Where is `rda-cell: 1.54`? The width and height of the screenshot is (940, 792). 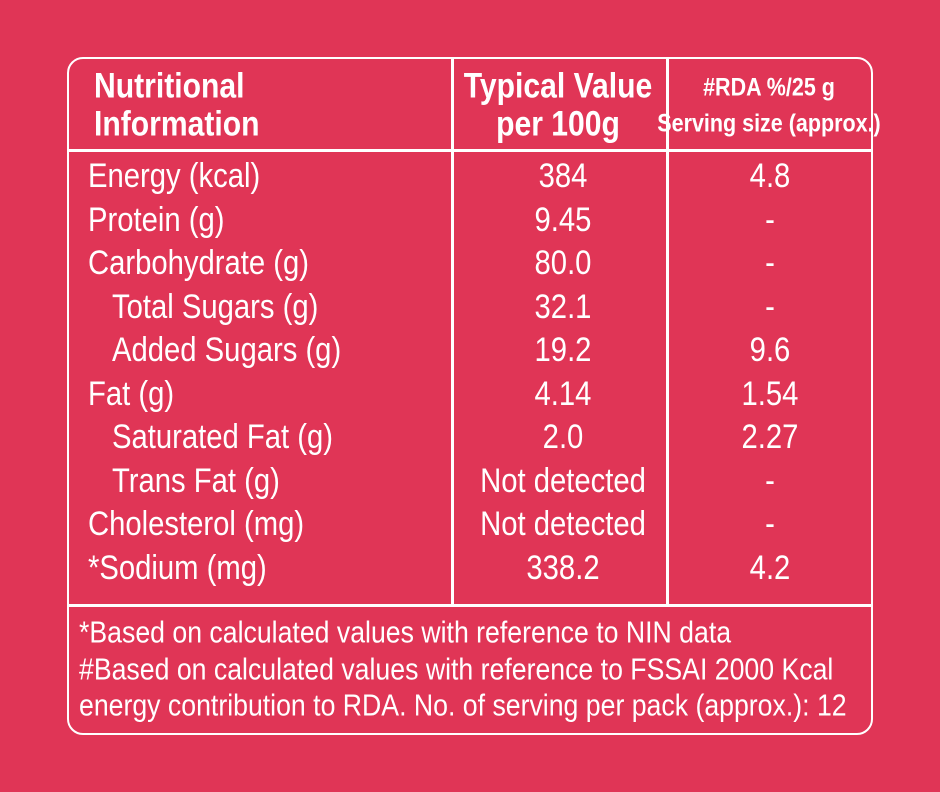
rda-cell: 1.54 is located at coordinates (770, 393).